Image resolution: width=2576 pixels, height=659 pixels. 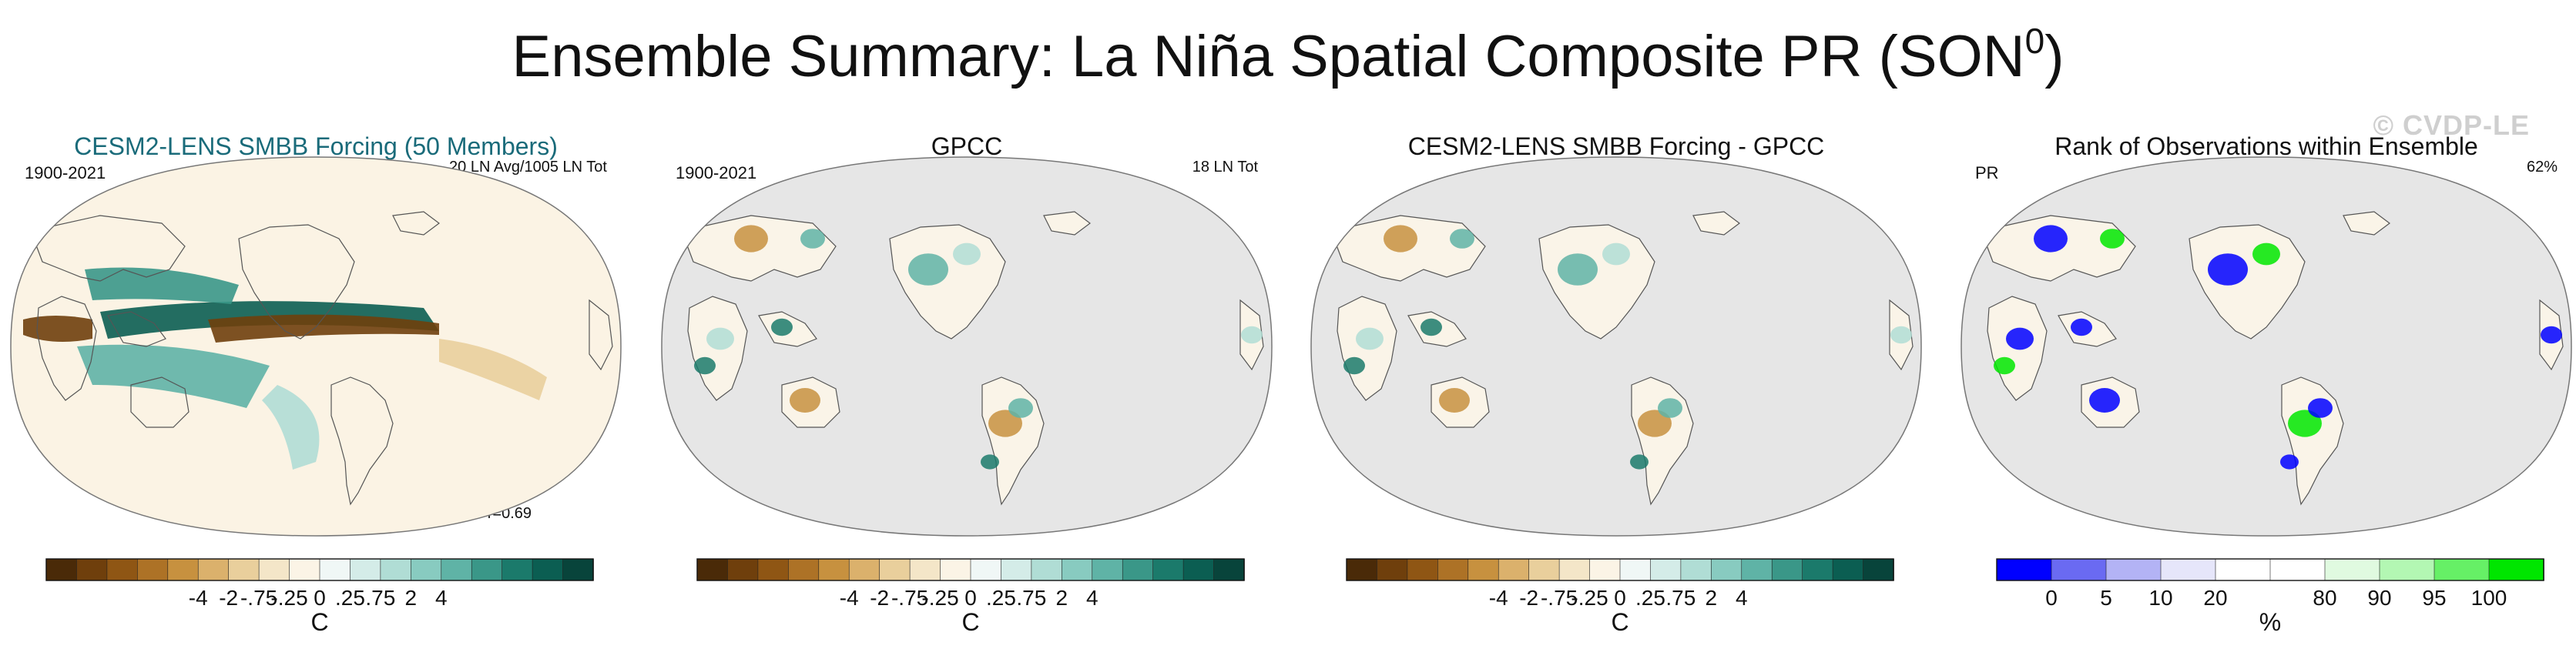 What do you see at coordinates (2270, 597) in the screenshot?
I see `colorbar: 0 5 10 20 80 90 95 100 %` at bounding box center [2270, 597].